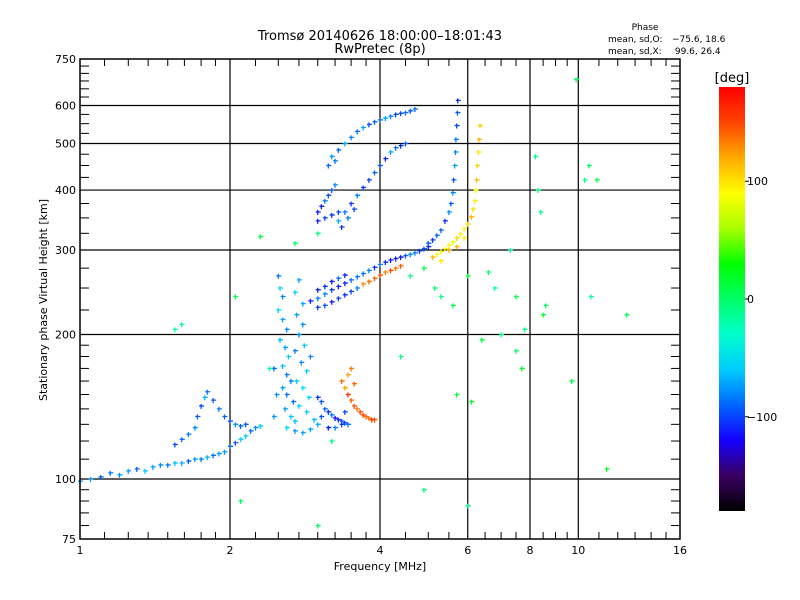  What do you see at coordinates (732, 299) in the screenshot?
I see `colorbar` at bounding box center [732, 299].